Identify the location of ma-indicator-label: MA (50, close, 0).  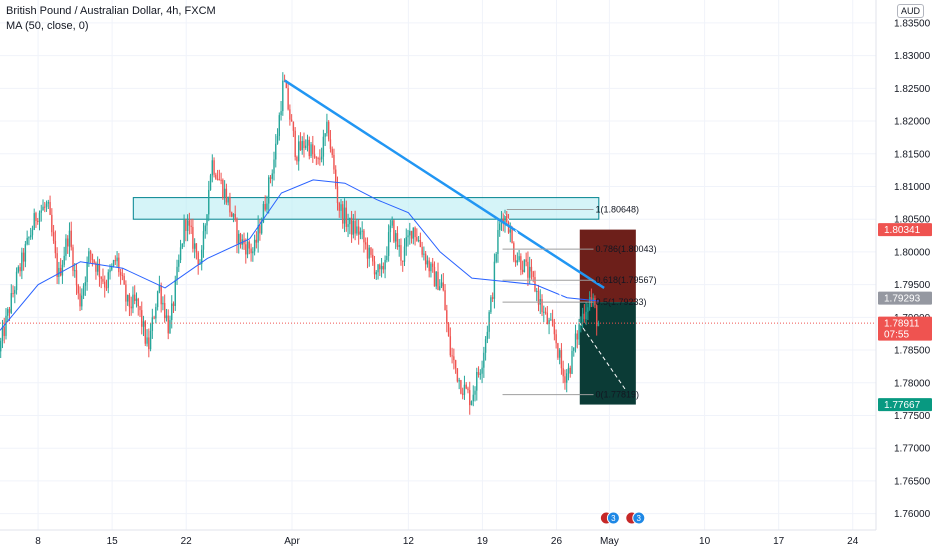
(47, 26).